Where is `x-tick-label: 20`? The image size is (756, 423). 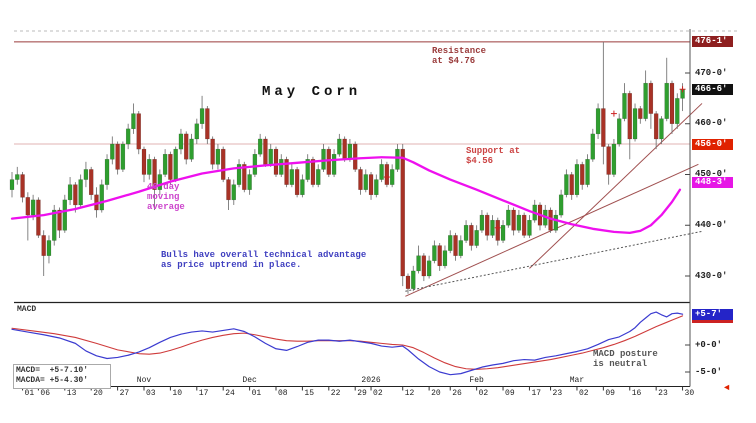
x-tick-label: 20 is located at coordinates (98, 393).